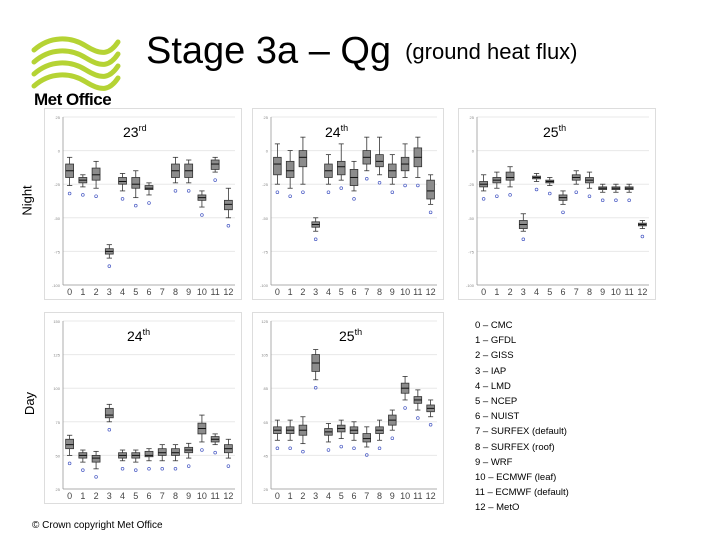  Describe the element at coordinates (515, 447) in the screenshot. I see `legend-item: 8 – SURFEX (roof)` at that location.